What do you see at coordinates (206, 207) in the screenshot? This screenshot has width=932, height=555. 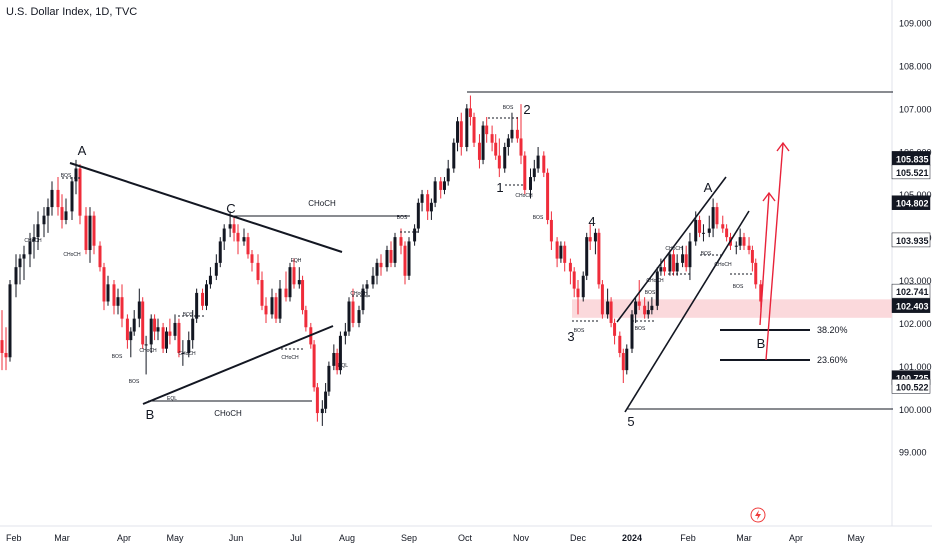 I see `triangle-upper-line` at bounding box center [206, 207].